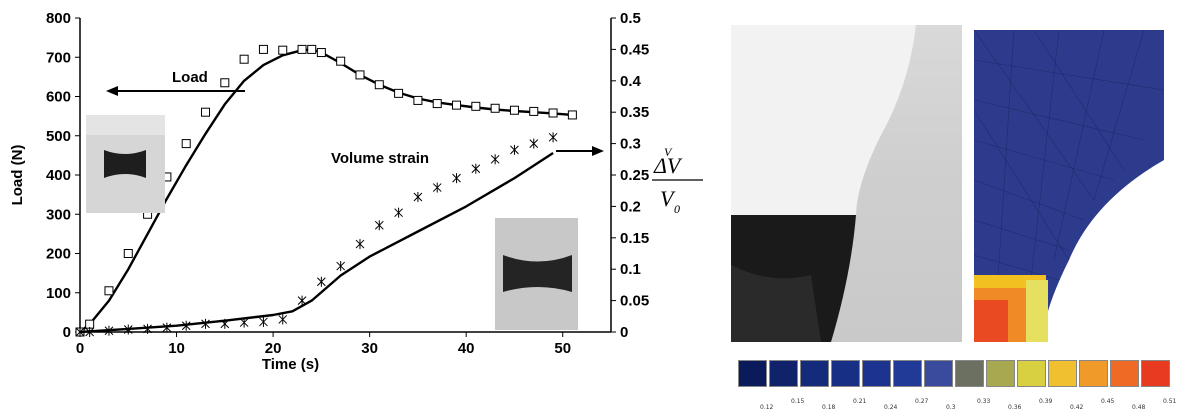  I want to click on delta-v-formula: V ΔV V 0, so click(677, 180).